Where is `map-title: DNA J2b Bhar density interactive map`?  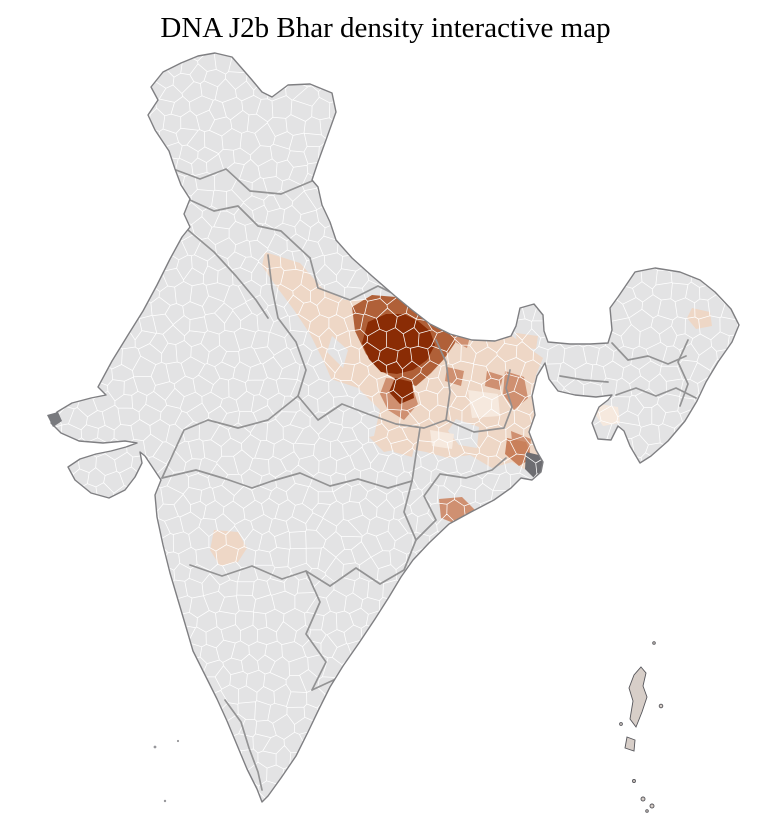
map-title: DNA J2b Bhar density interactive map is located at coordinates (385, 28).